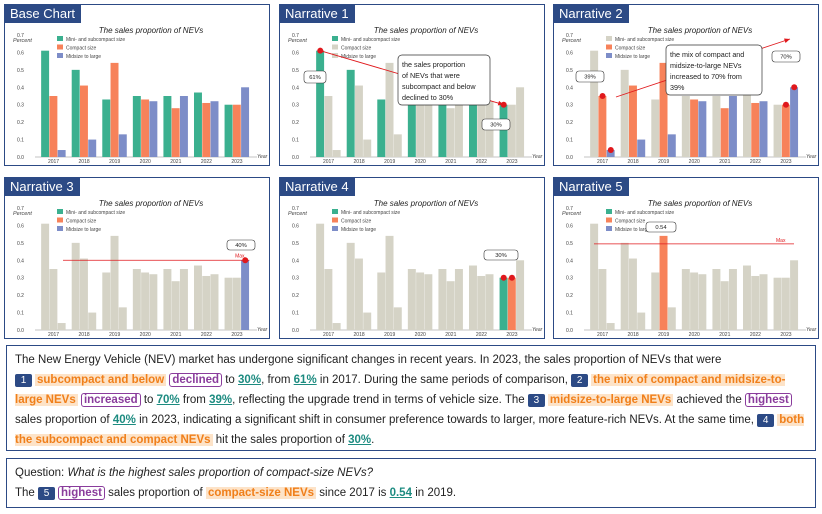  I want to click on chart-title: The sales proportion of NEVs, so click(700, 30).